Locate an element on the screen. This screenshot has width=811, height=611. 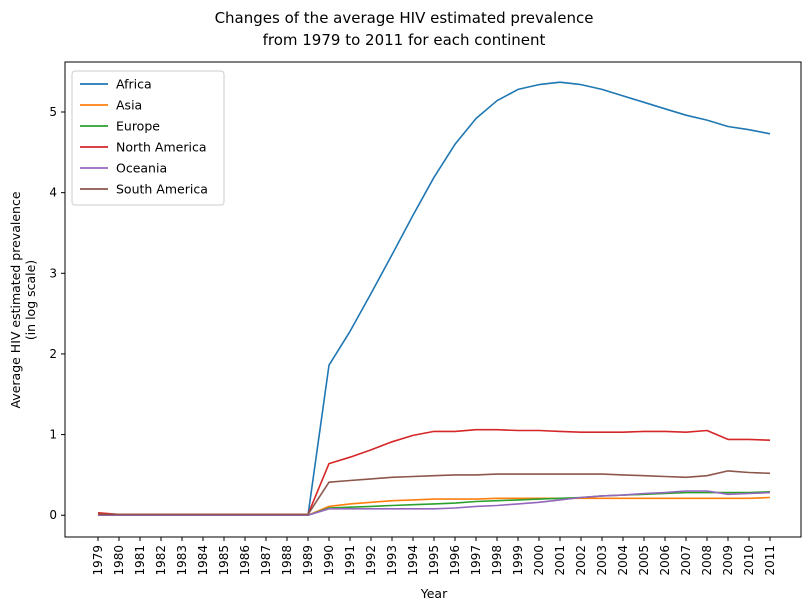
x-tick-label: 1995 is located at coordinates (434, 560).